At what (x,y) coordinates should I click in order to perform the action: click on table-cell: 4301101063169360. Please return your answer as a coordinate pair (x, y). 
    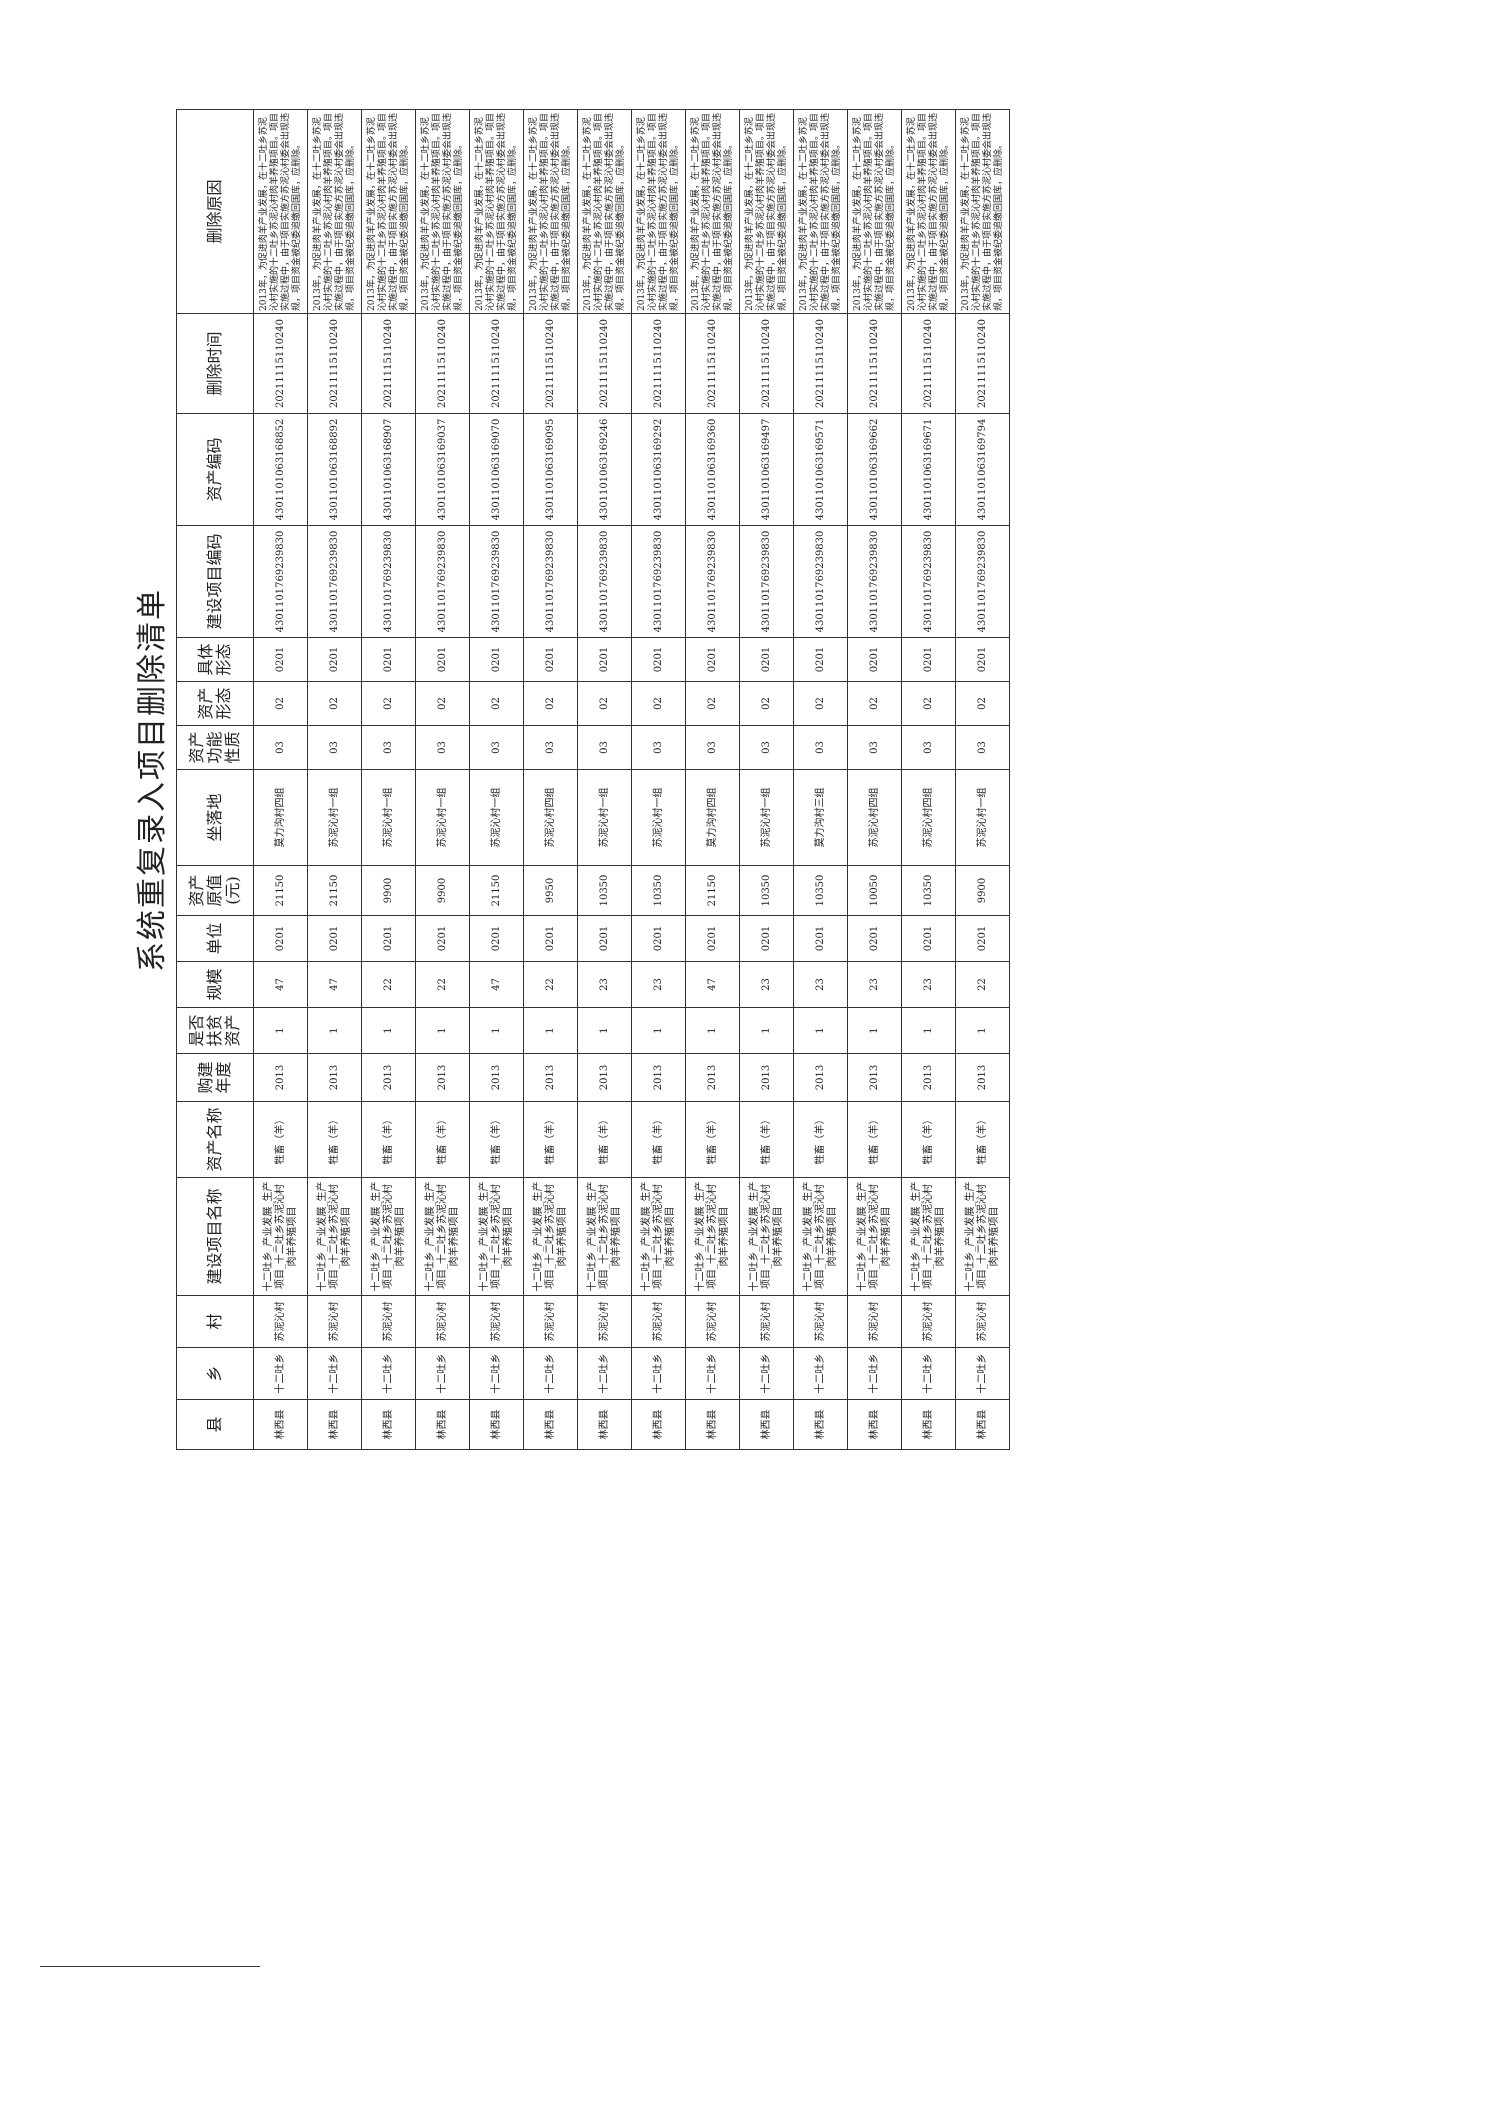
    Looking at the image, I should click on (712, 469).